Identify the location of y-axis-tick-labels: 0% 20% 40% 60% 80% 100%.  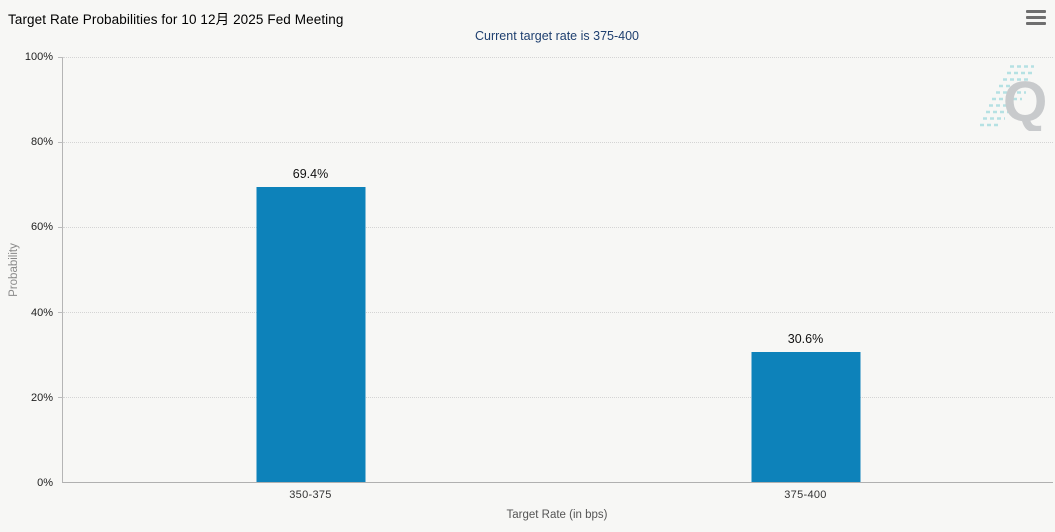
(28, 270).